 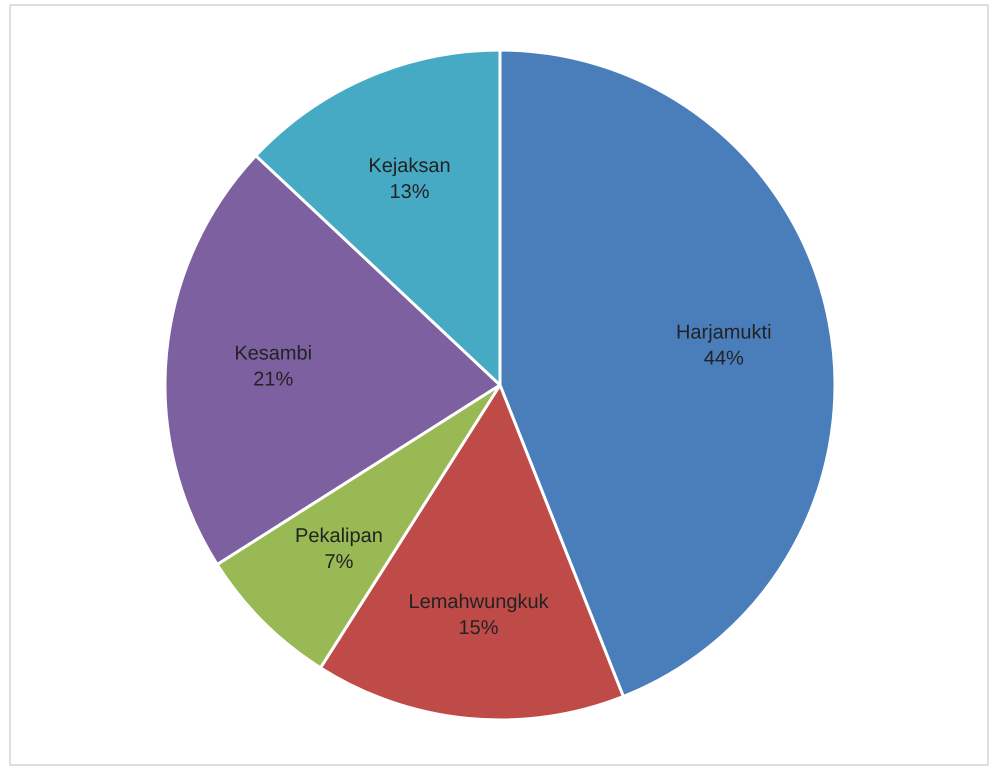 What do you see at coordinates (273, 379) in the screenshot?
I see `data-label: 21%` at bounding box center [273, 379].